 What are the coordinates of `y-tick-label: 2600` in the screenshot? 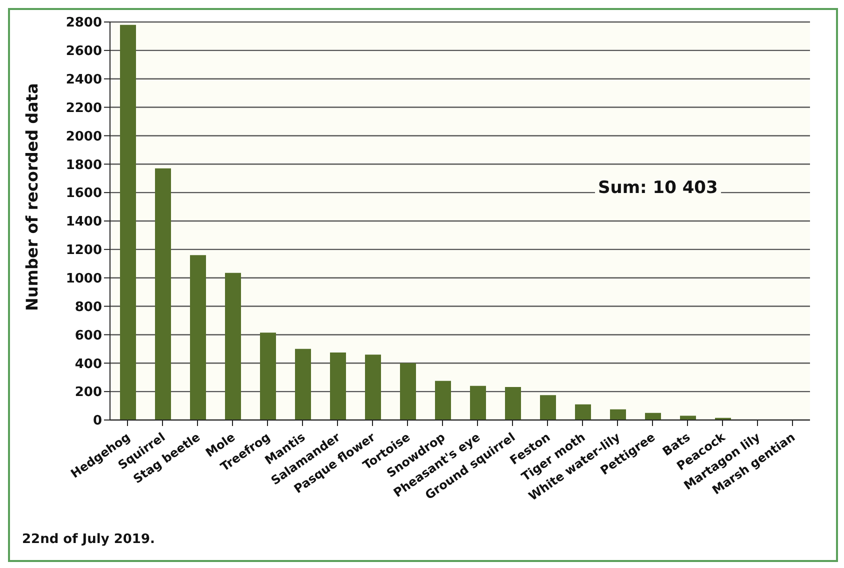 It's located at (84, 52).